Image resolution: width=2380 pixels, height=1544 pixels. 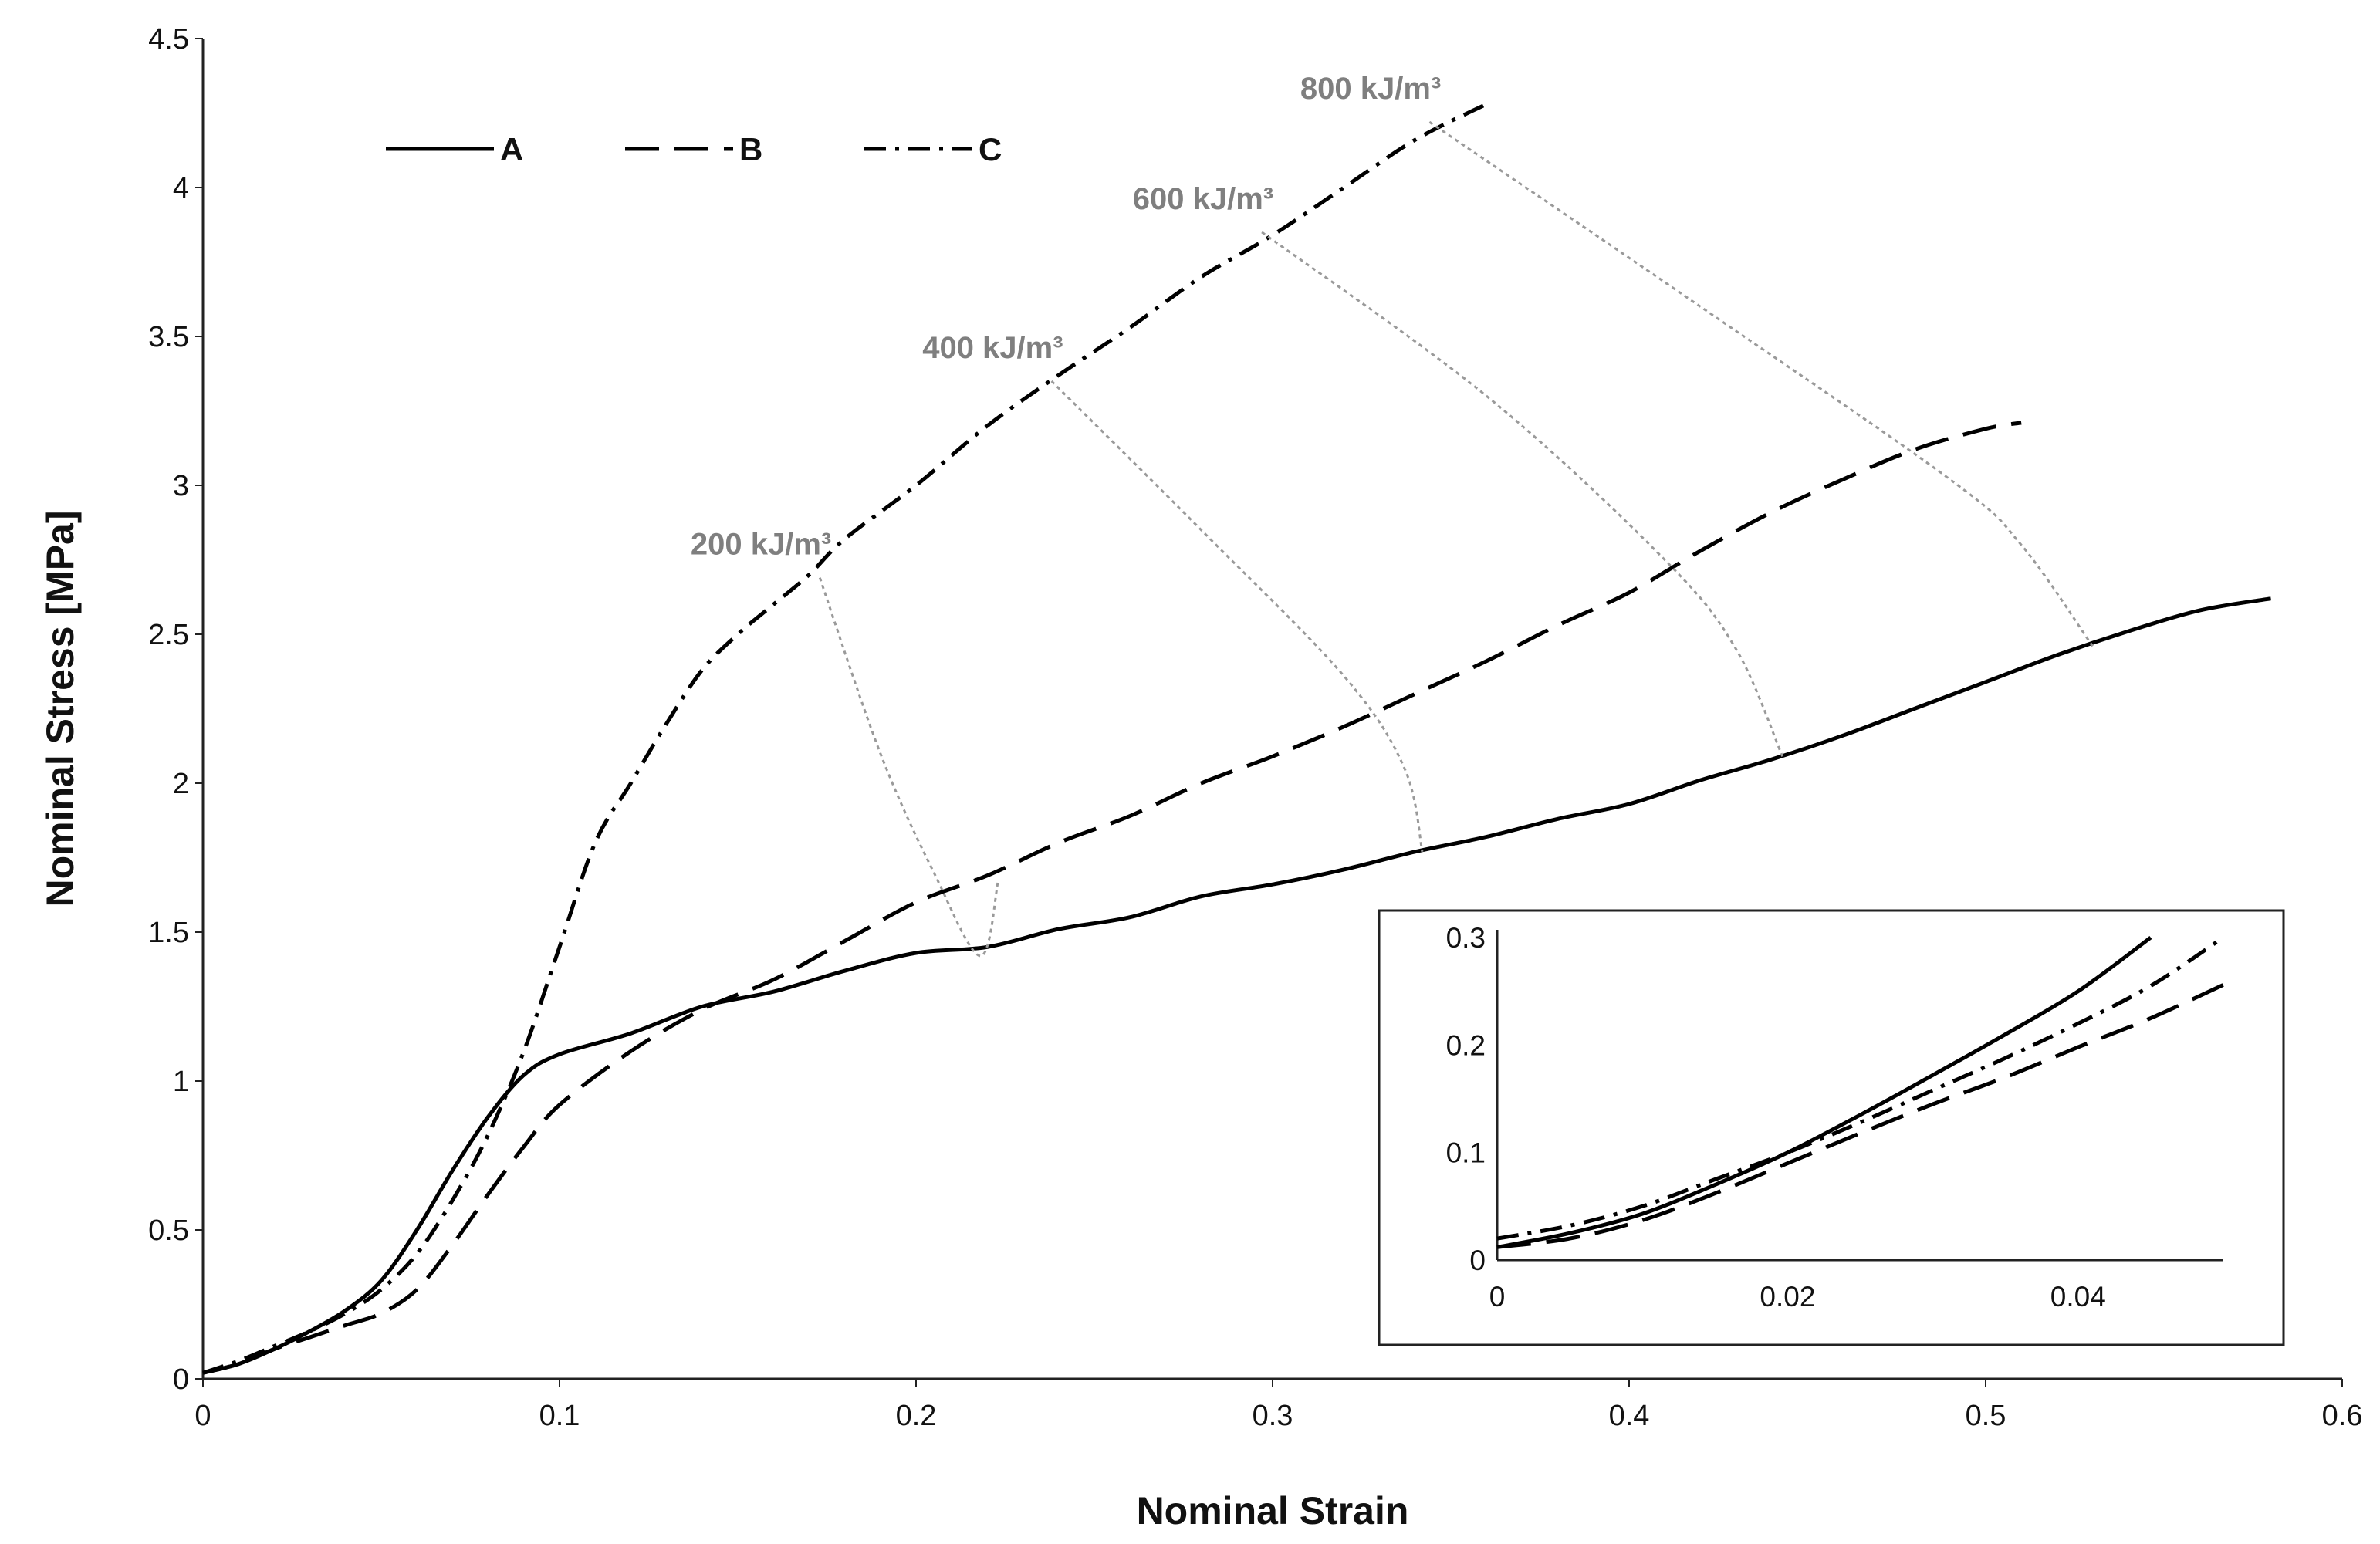 What do you see at coordinates (169, 635) in the screenshot?
I see `y-tick-label: 2.5` at bounding box center [169, 635].